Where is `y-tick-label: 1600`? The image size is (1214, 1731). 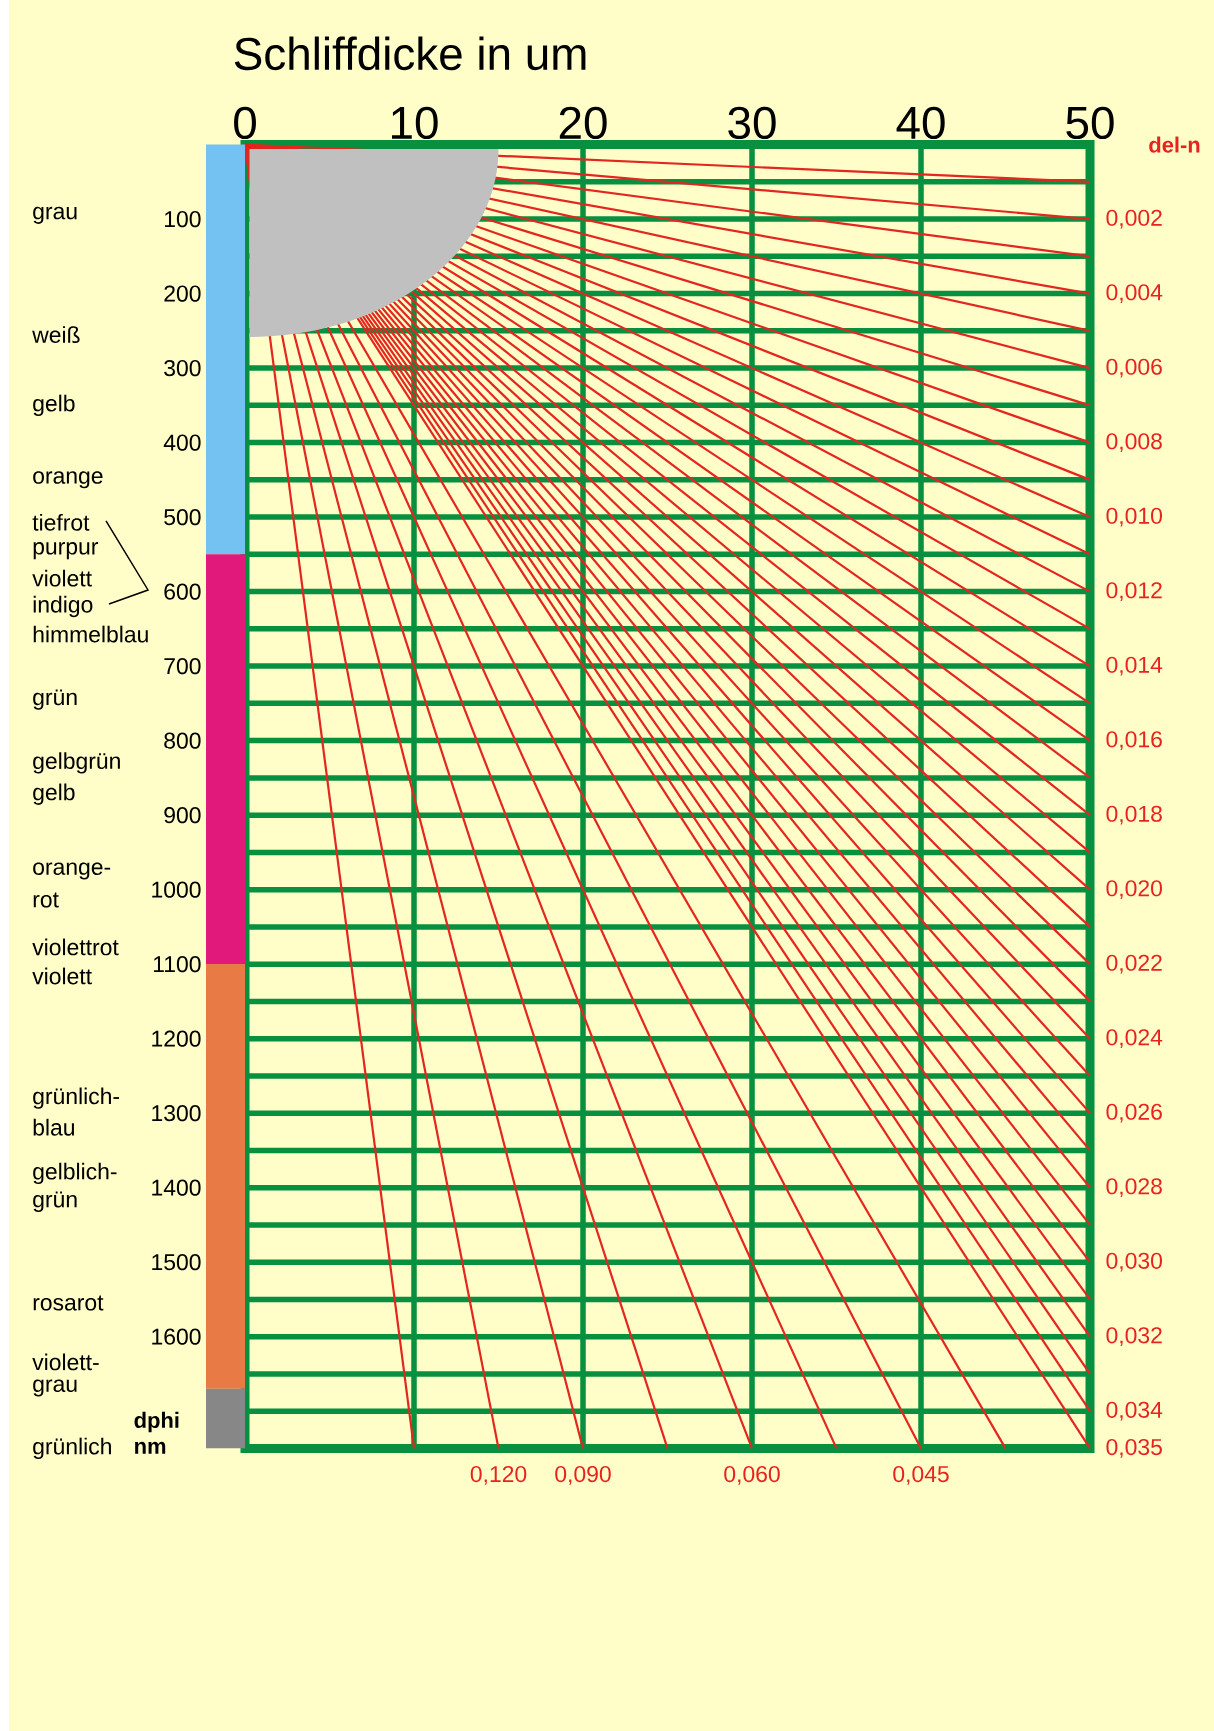
y-tick-label: 1600 is located at coordinates (176, 1336).